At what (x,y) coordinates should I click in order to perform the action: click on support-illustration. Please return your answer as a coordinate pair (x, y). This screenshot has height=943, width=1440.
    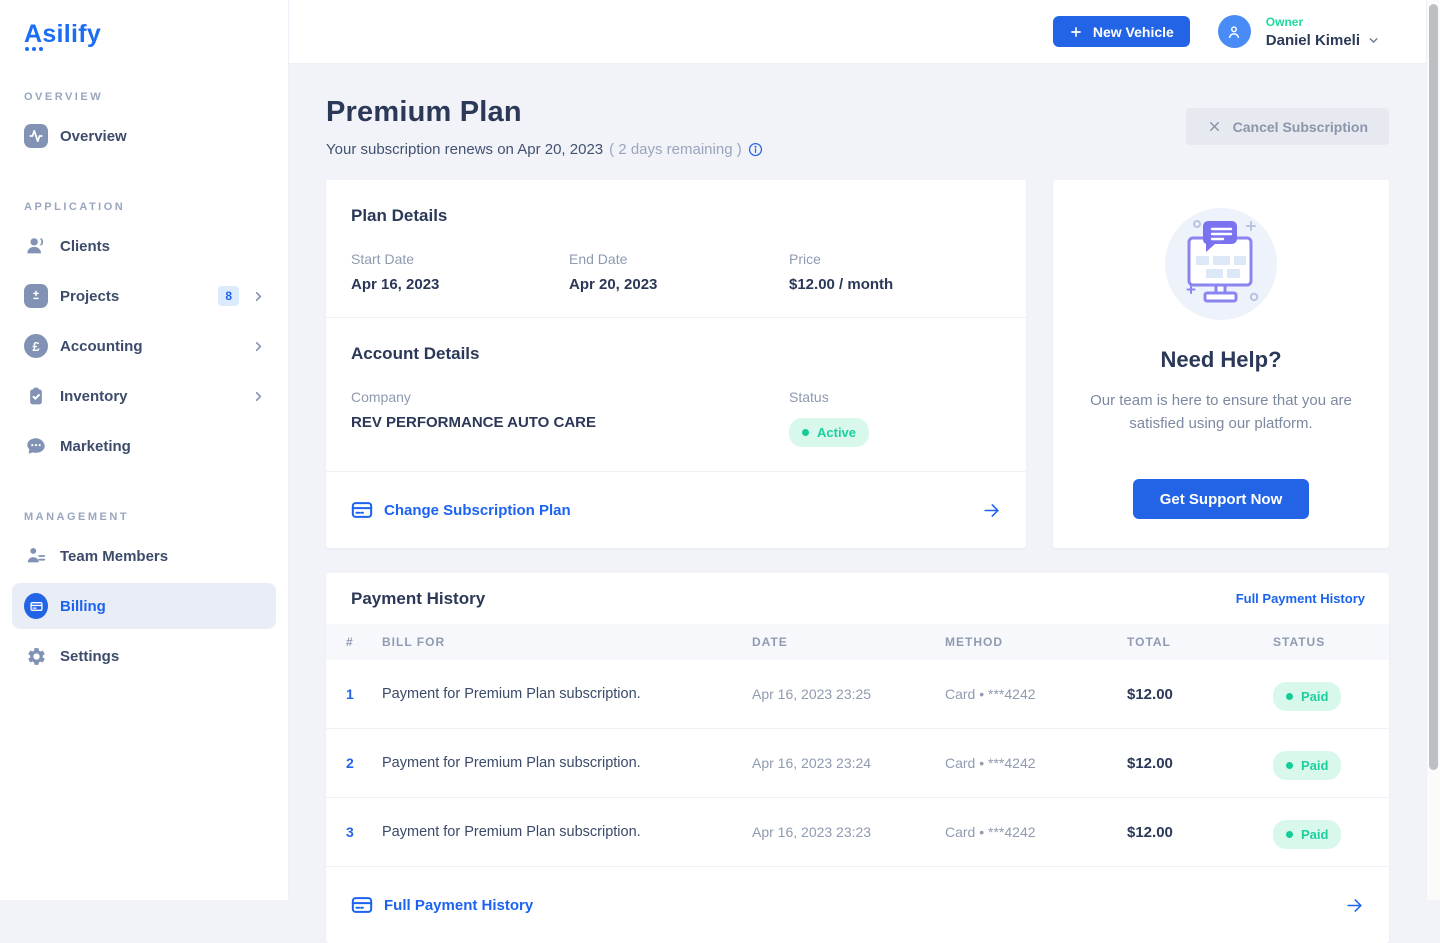
    Looking at the image, I should click on (1221, 264).